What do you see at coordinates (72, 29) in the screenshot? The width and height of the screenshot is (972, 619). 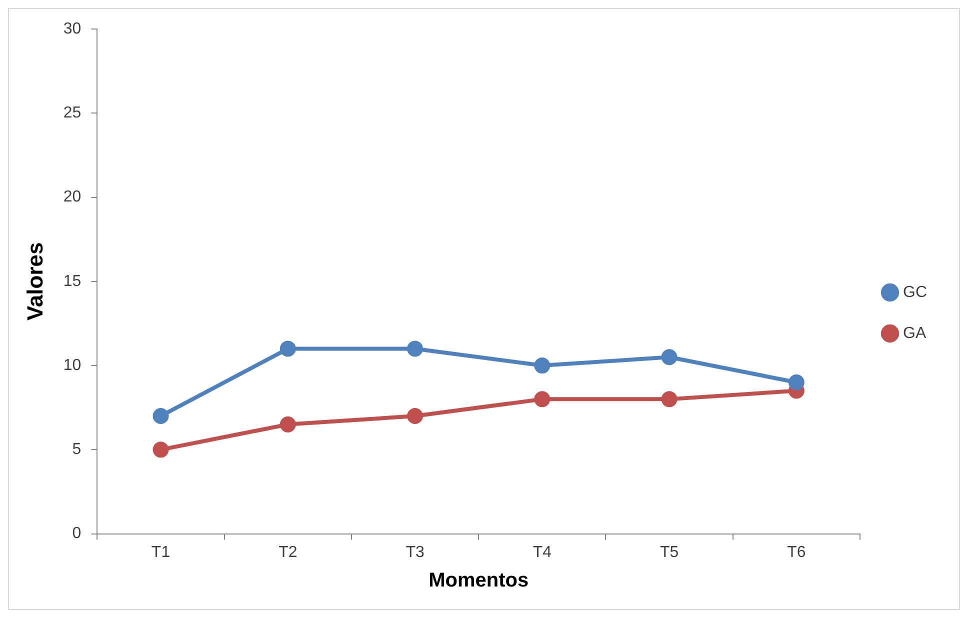 I see `y-tick-label: 30` at bounding box center [72, 29].